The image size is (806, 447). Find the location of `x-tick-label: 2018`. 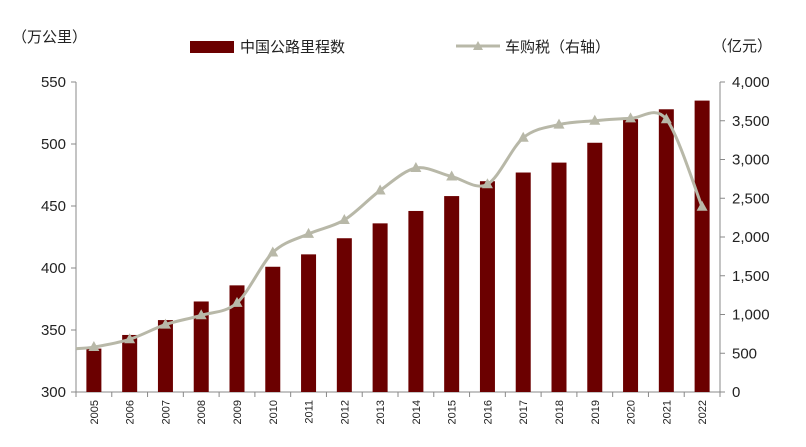

x-tick-label: 2018 is located at coordinates (560, 412).